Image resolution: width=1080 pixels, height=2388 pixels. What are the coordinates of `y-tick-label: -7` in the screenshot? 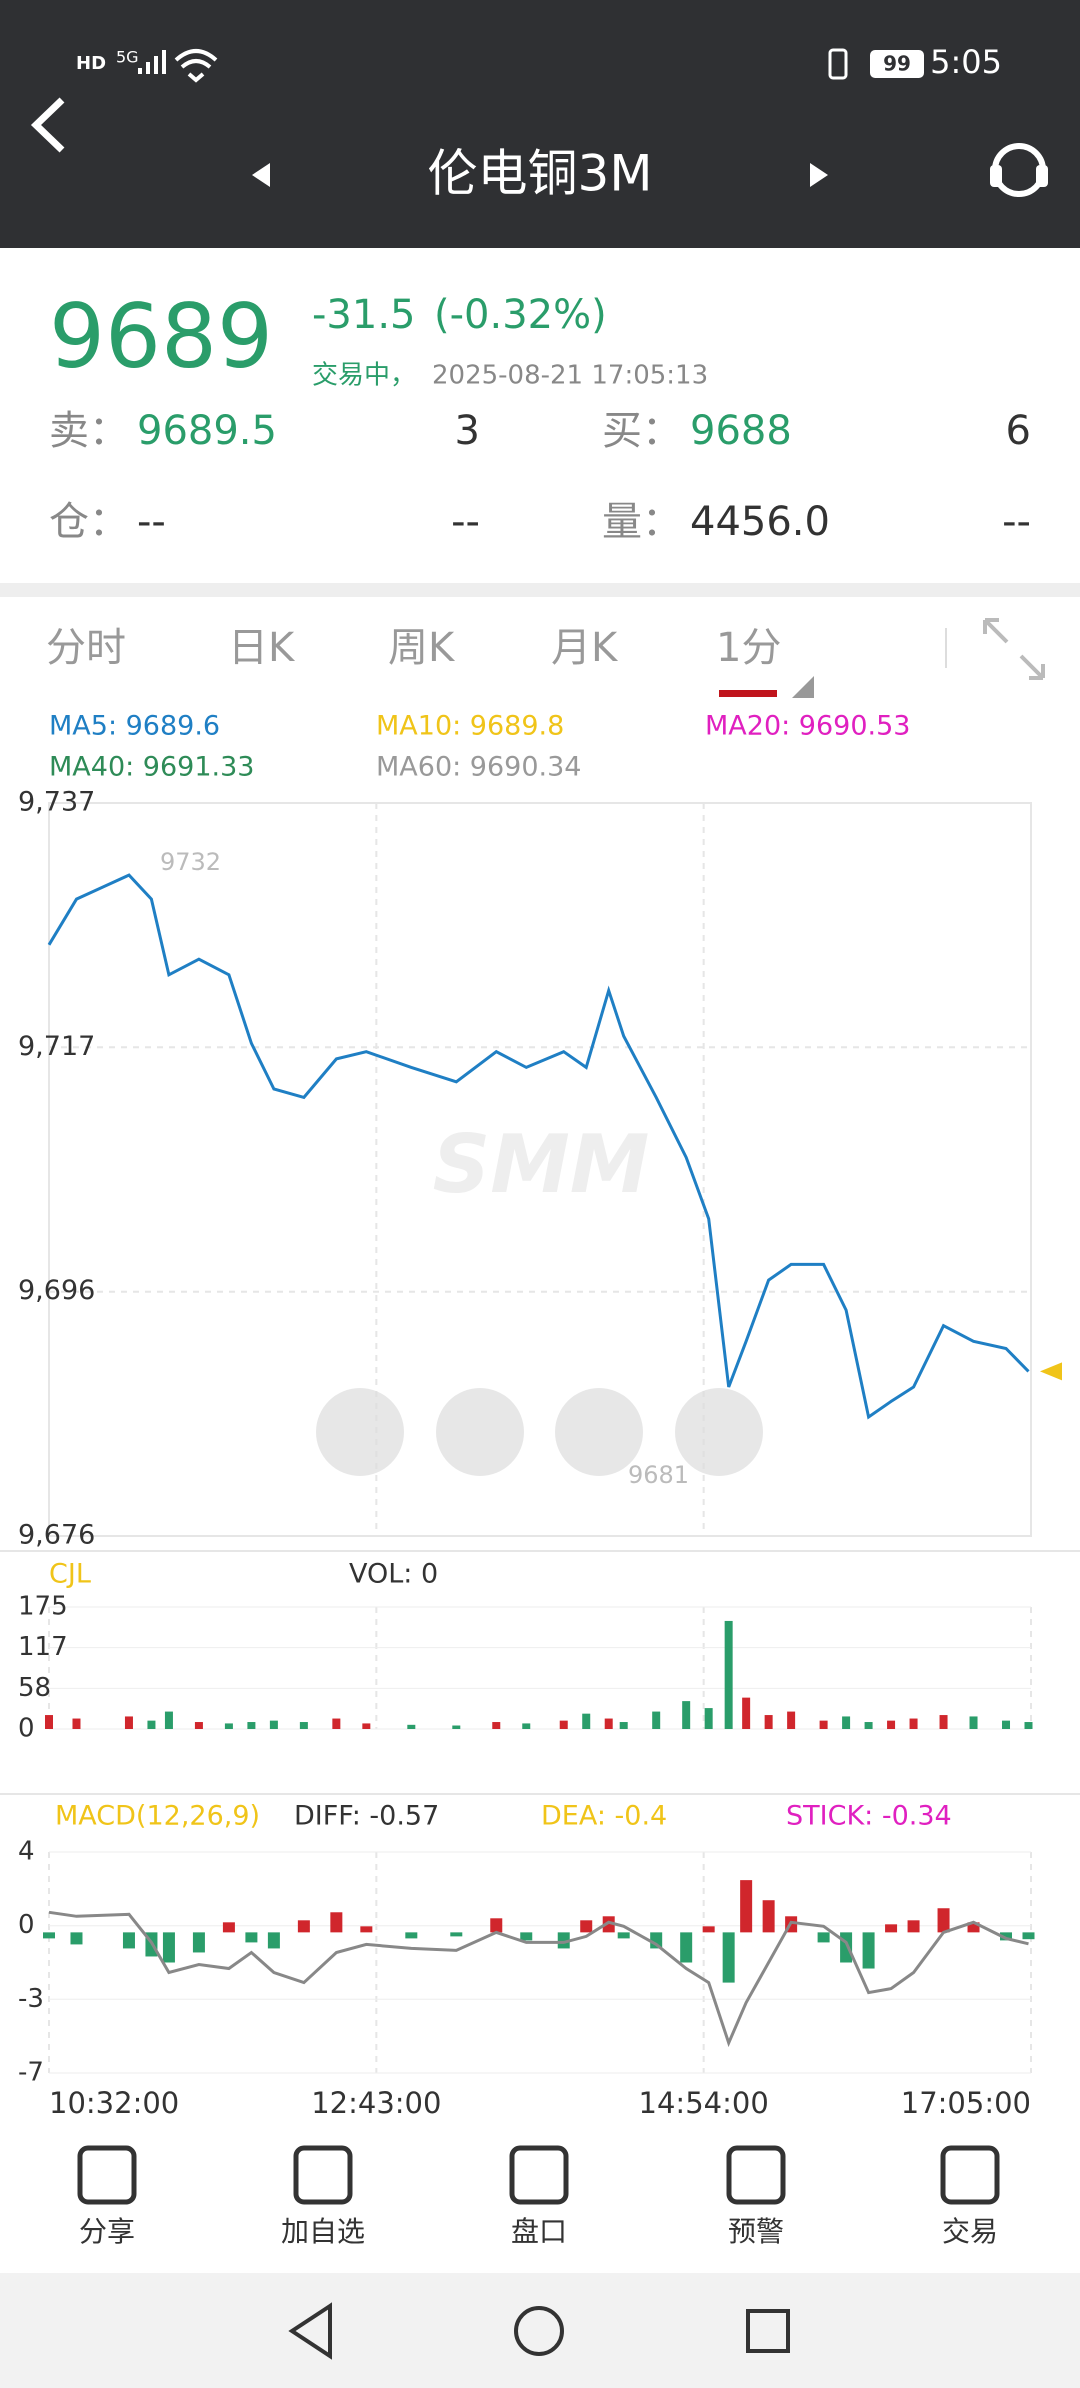 It's located at (31, 2073).